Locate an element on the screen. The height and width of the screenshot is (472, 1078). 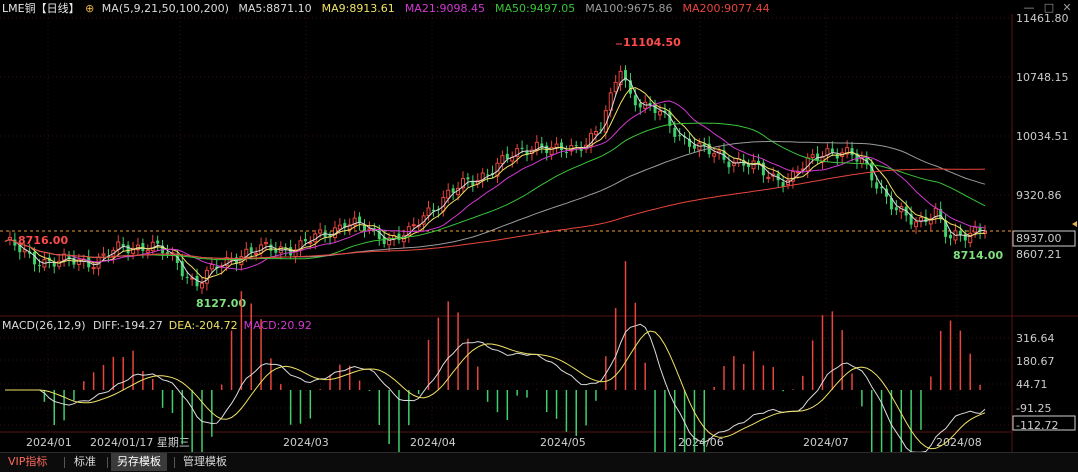
date-label: 2024/06 is located at coordinates (701, 442).